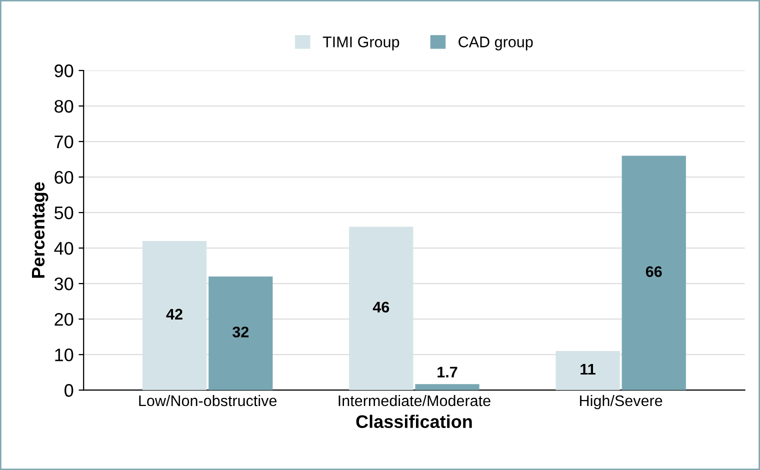 This screenshot has width=760, height=470. I want to click on y-tick-label: 30, so click(64, 284).